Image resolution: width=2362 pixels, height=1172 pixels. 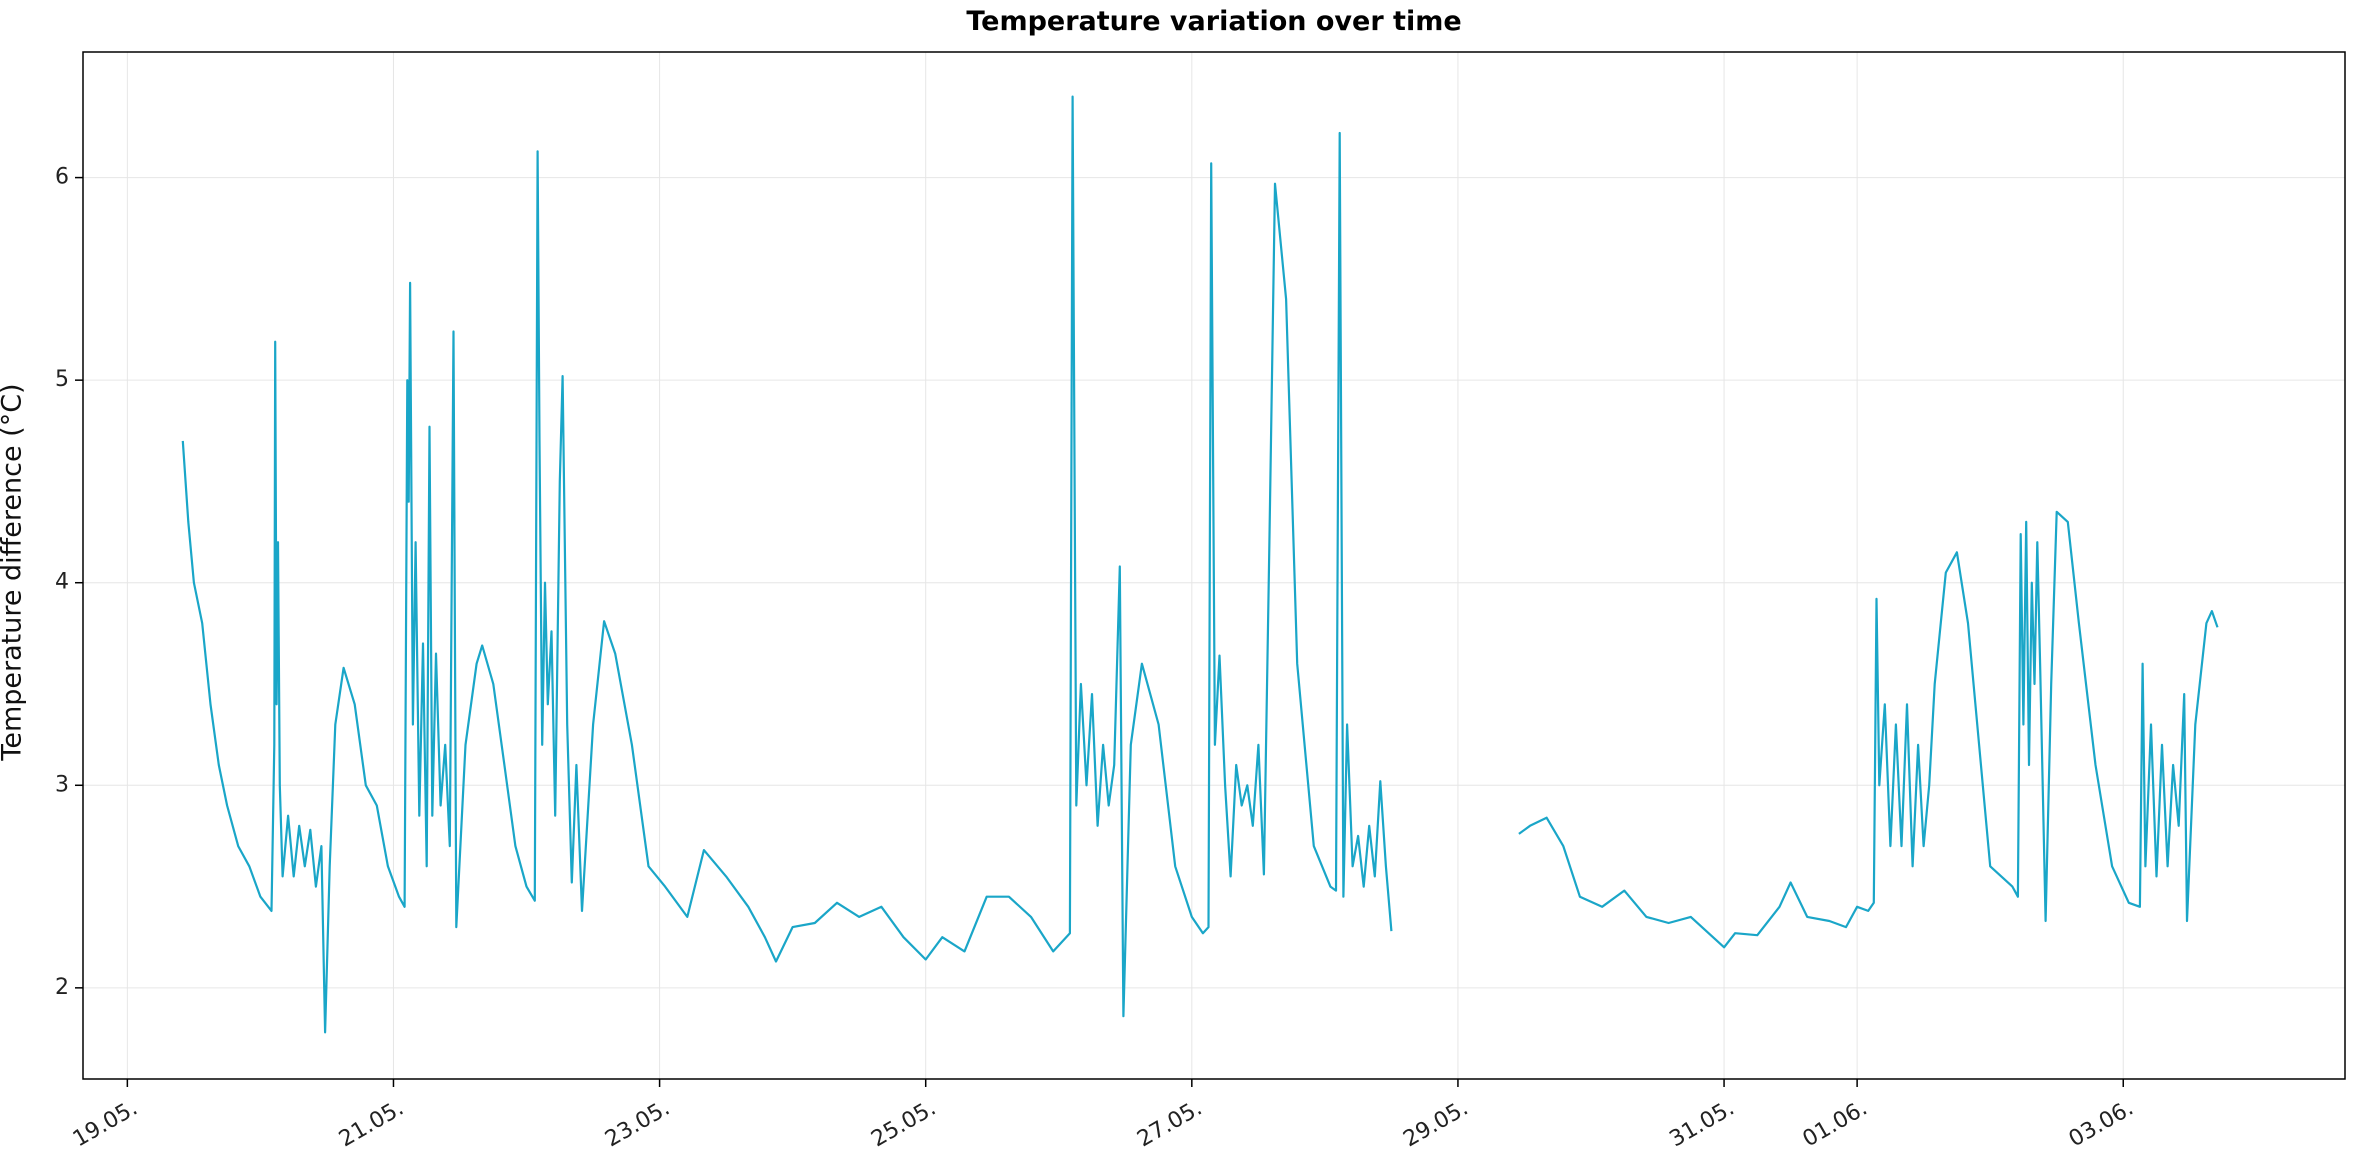 I want to click on x-tick-label: 31.05., so click(x=1702, y=1124).